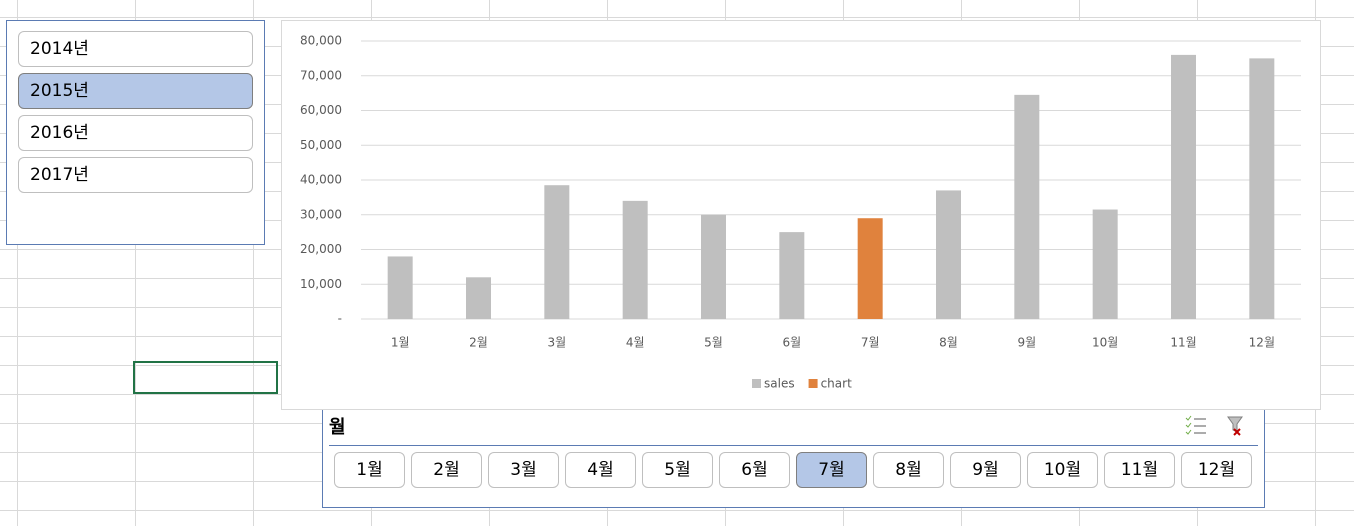  Describe the element at coordinates (478, 343) in the screenshot. I see `x-tick-label: 2월` at that location.